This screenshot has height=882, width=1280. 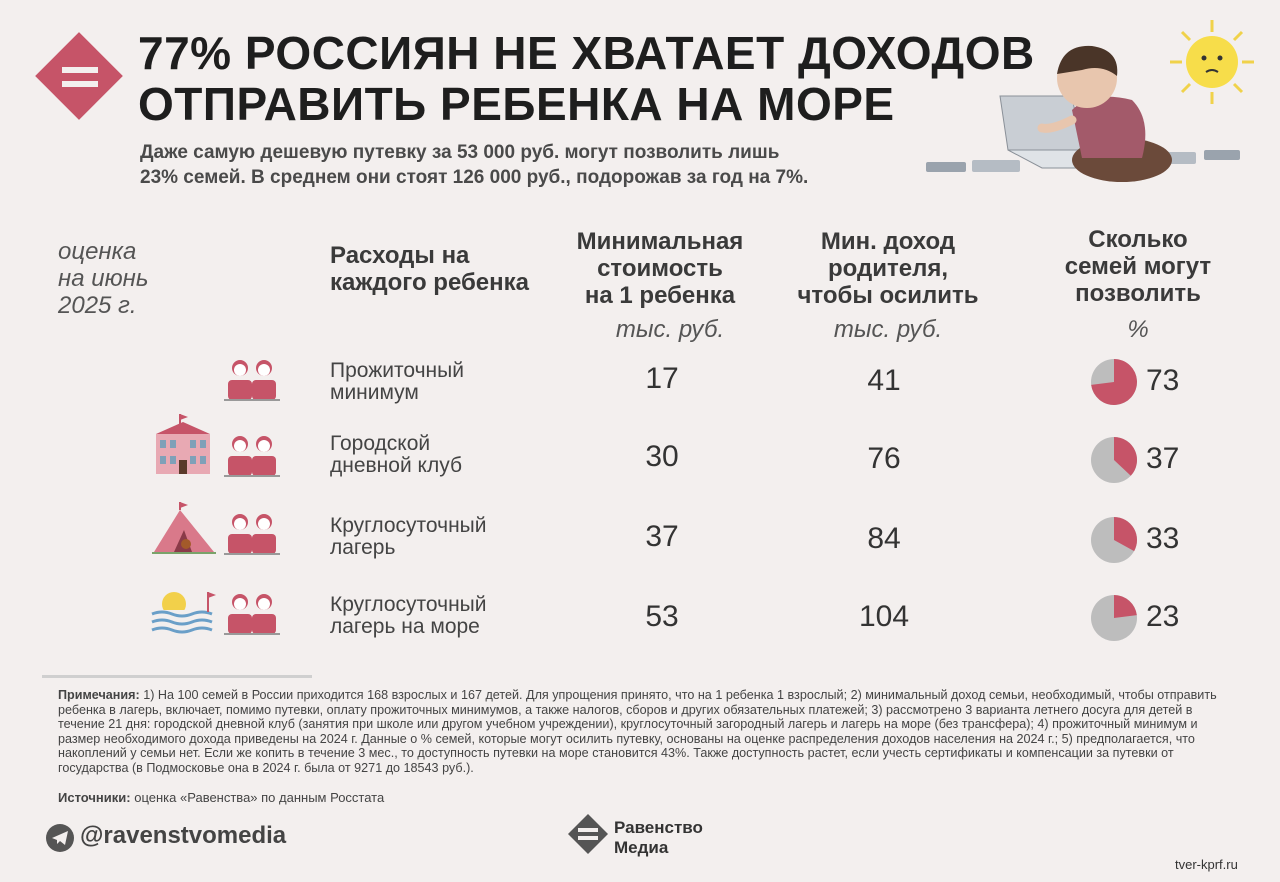 What do you see at coordinates (1206, 864) in the screenshot?
I see `watermark: tver-kprf.ru` at bounding box center [1206, 864].